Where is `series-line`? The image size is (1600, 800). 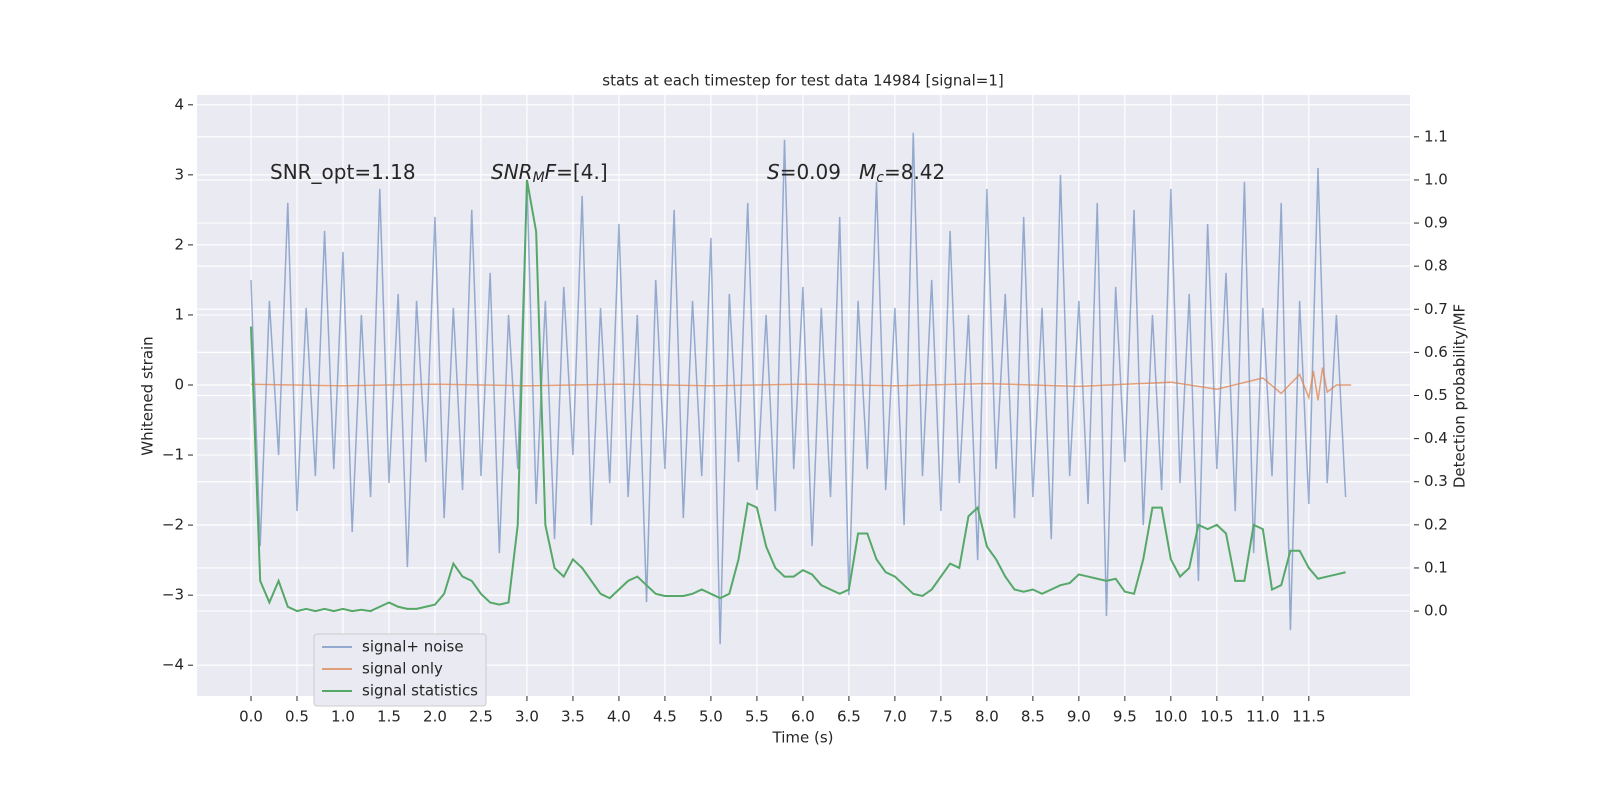 series-line is located at coordinates (801, 384).